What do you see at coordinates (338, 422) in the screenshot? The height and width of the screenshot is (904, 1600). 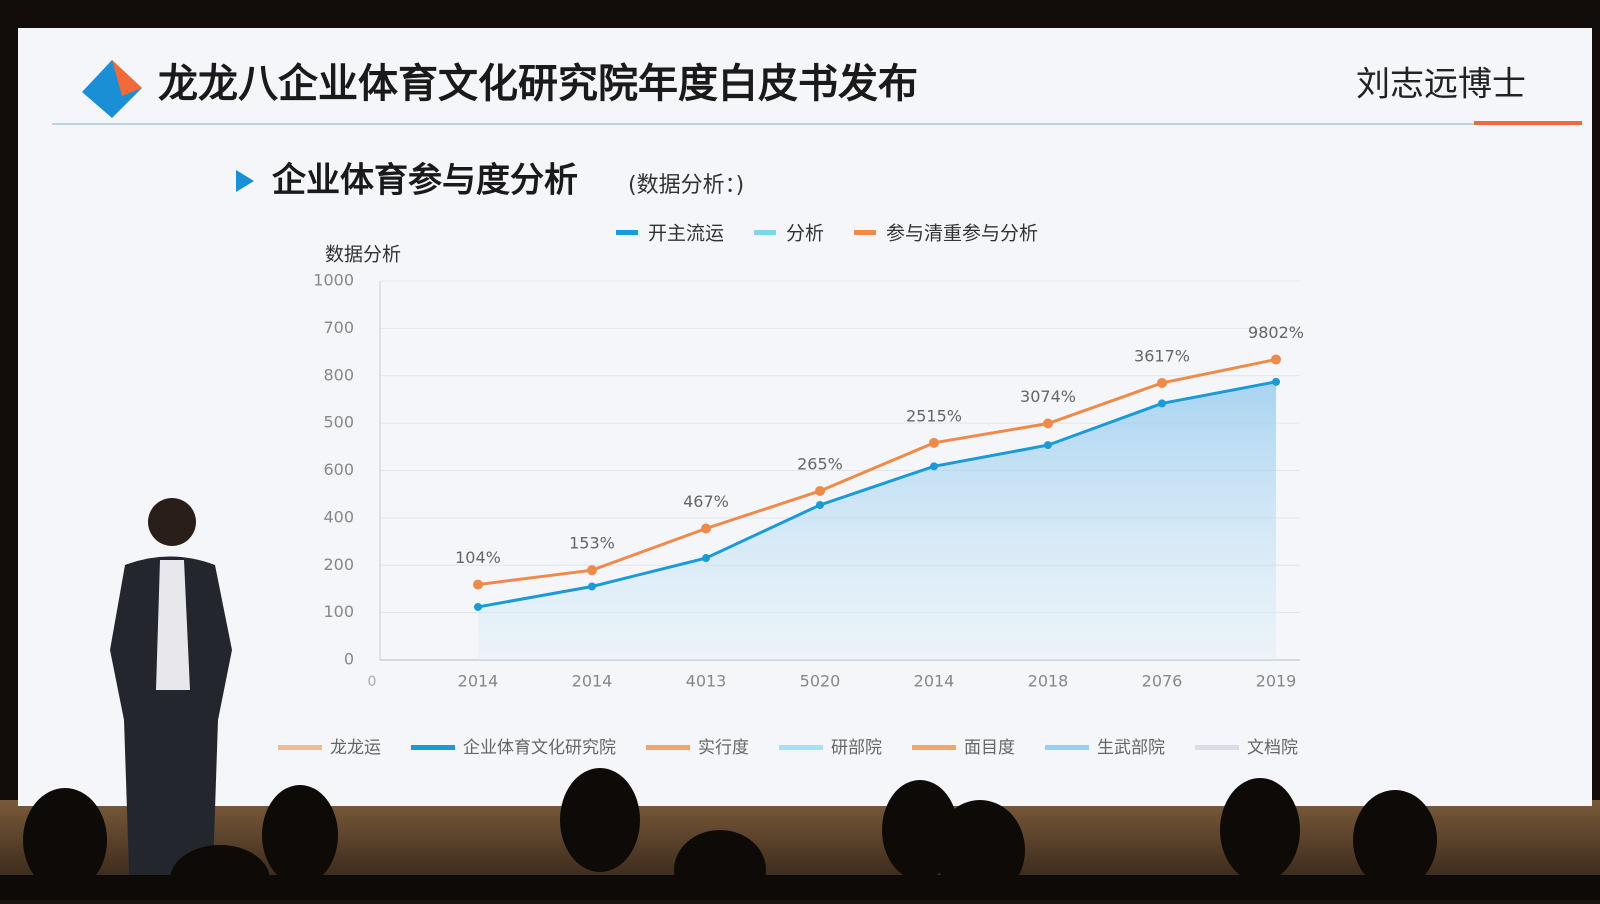 I see `y-tick-label: 500` at bounding box center [338, 422].